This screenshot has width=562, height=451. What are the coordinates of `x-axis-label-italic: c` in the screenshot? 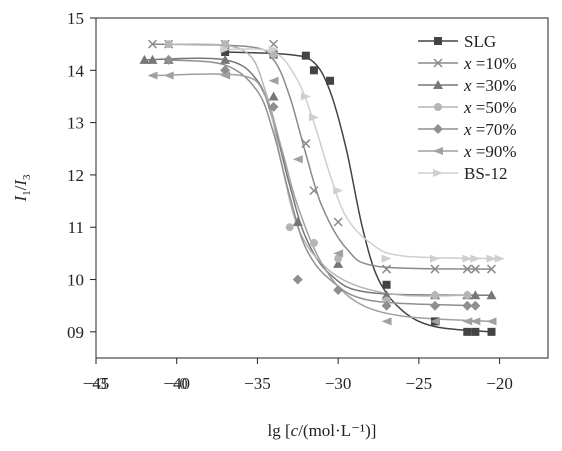 It's located at (295, 430).